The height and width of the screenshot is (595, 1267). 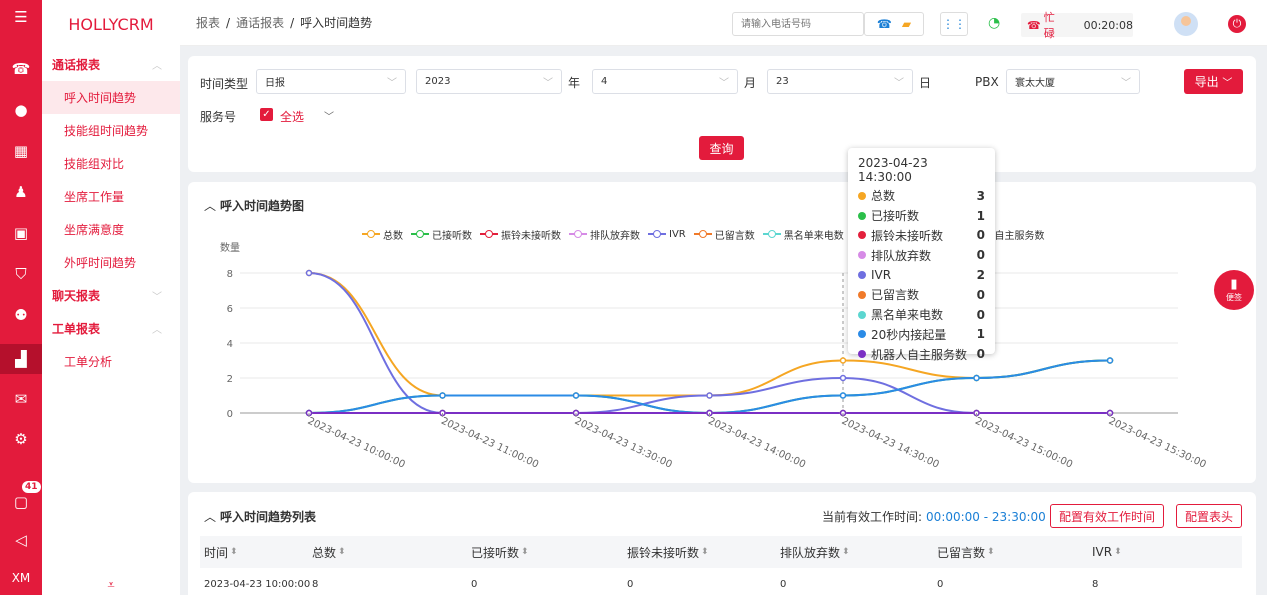 I want to click on legend-item: 振铃未接听数, so click(x=520, y=234).